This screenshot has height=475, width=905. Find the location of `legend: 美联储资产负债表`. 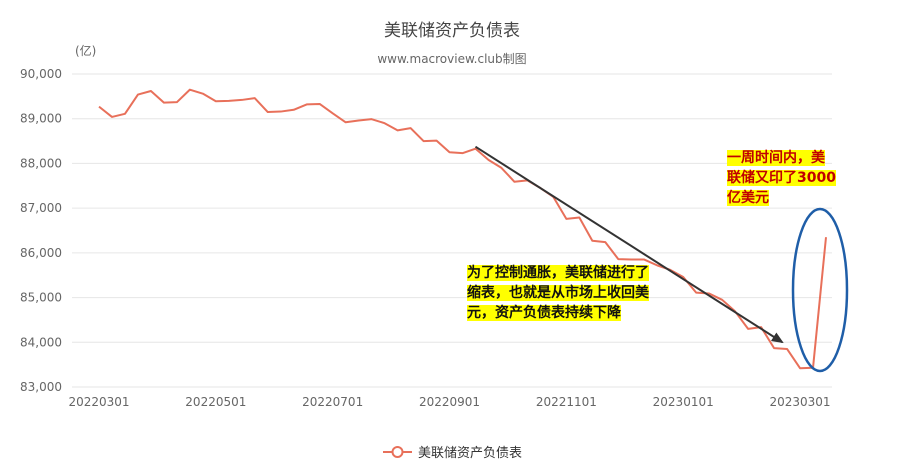

legend: 美联储资产负债表 is located at coordinates (452, 453).